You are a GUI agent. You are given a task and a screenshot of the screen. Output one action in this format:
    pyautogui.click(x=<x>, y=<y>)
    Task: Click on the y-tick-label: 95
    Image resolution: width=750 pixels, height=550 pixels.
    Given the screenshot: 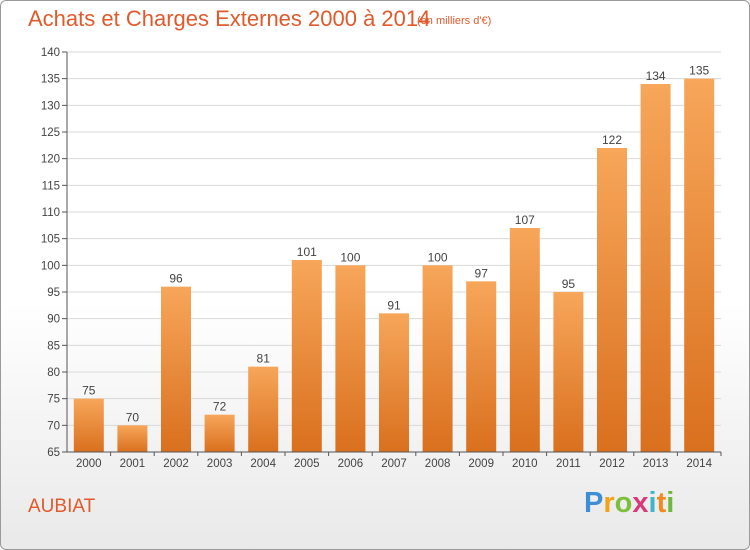 What is the action you would take?
    pyautogui.click(x=53, y=293)
    